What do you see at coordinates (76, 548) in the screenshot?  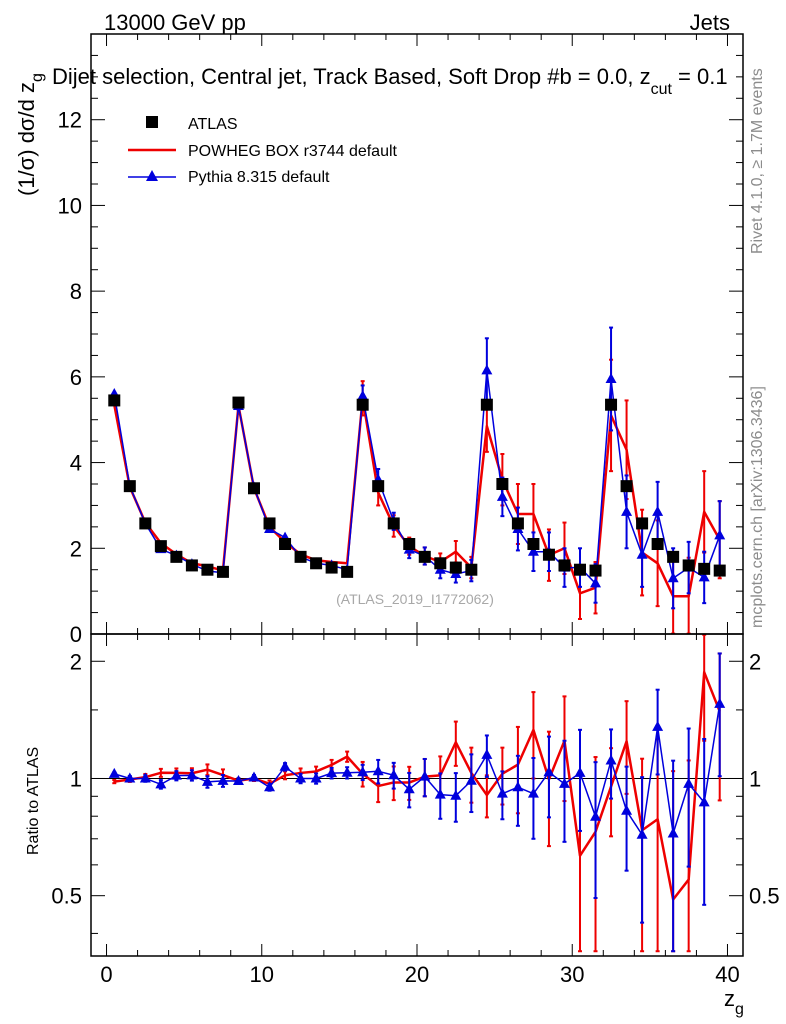 I see `y-tick-label-main: 2` at bounding box center [76, 548].